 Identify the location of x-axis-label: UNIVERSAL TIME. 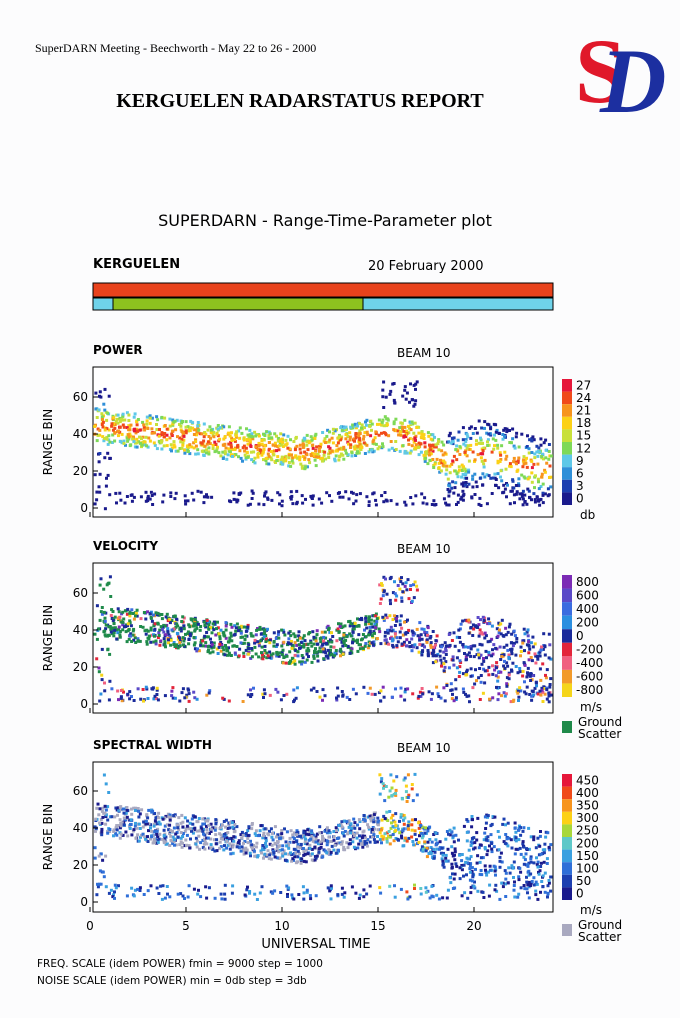
(315, 944).